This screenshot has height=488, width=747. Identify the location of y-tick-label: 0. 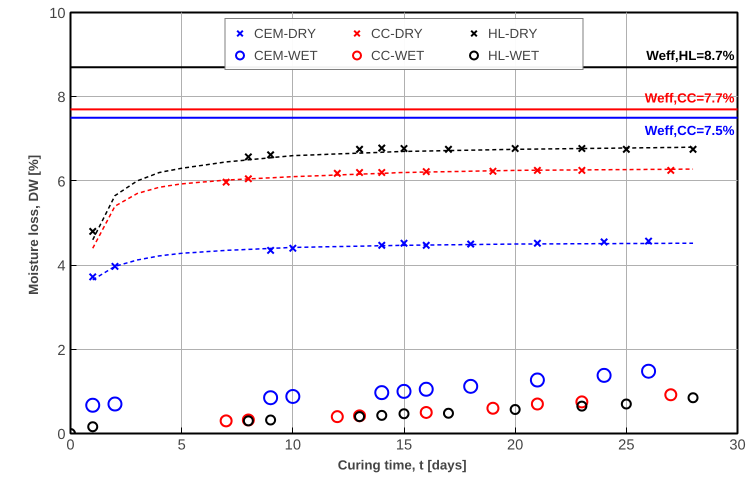
(61, 435).